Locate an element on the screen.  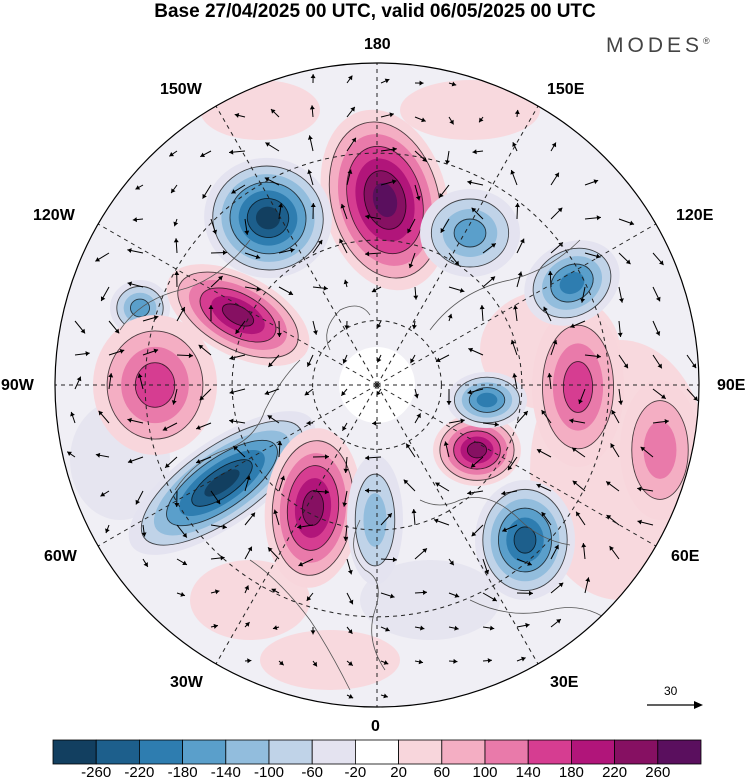
colorbar-tick-label: -260 is located at coordinates (96, 772).